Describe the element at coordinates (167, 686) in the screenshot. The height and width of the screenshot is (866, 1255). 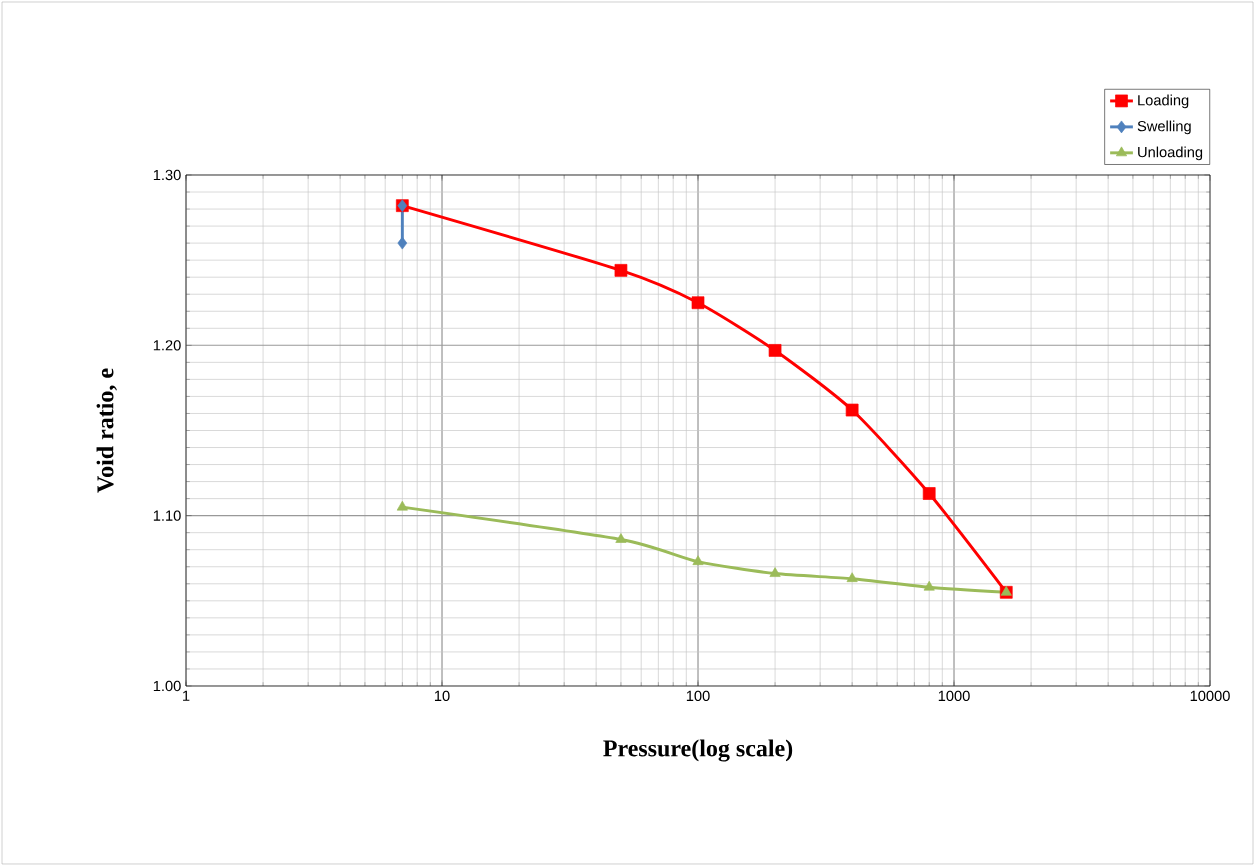
I see `y-tick-label: 1.00` at that location.